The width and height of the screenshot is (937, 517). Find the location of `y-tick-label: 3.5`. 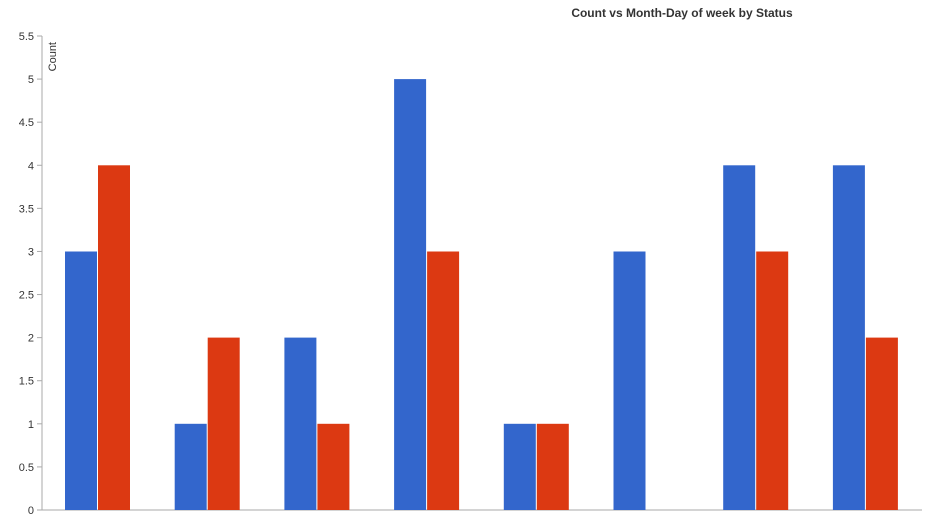

y-tick-label: 3.5 is located at coordinates (26, 209).